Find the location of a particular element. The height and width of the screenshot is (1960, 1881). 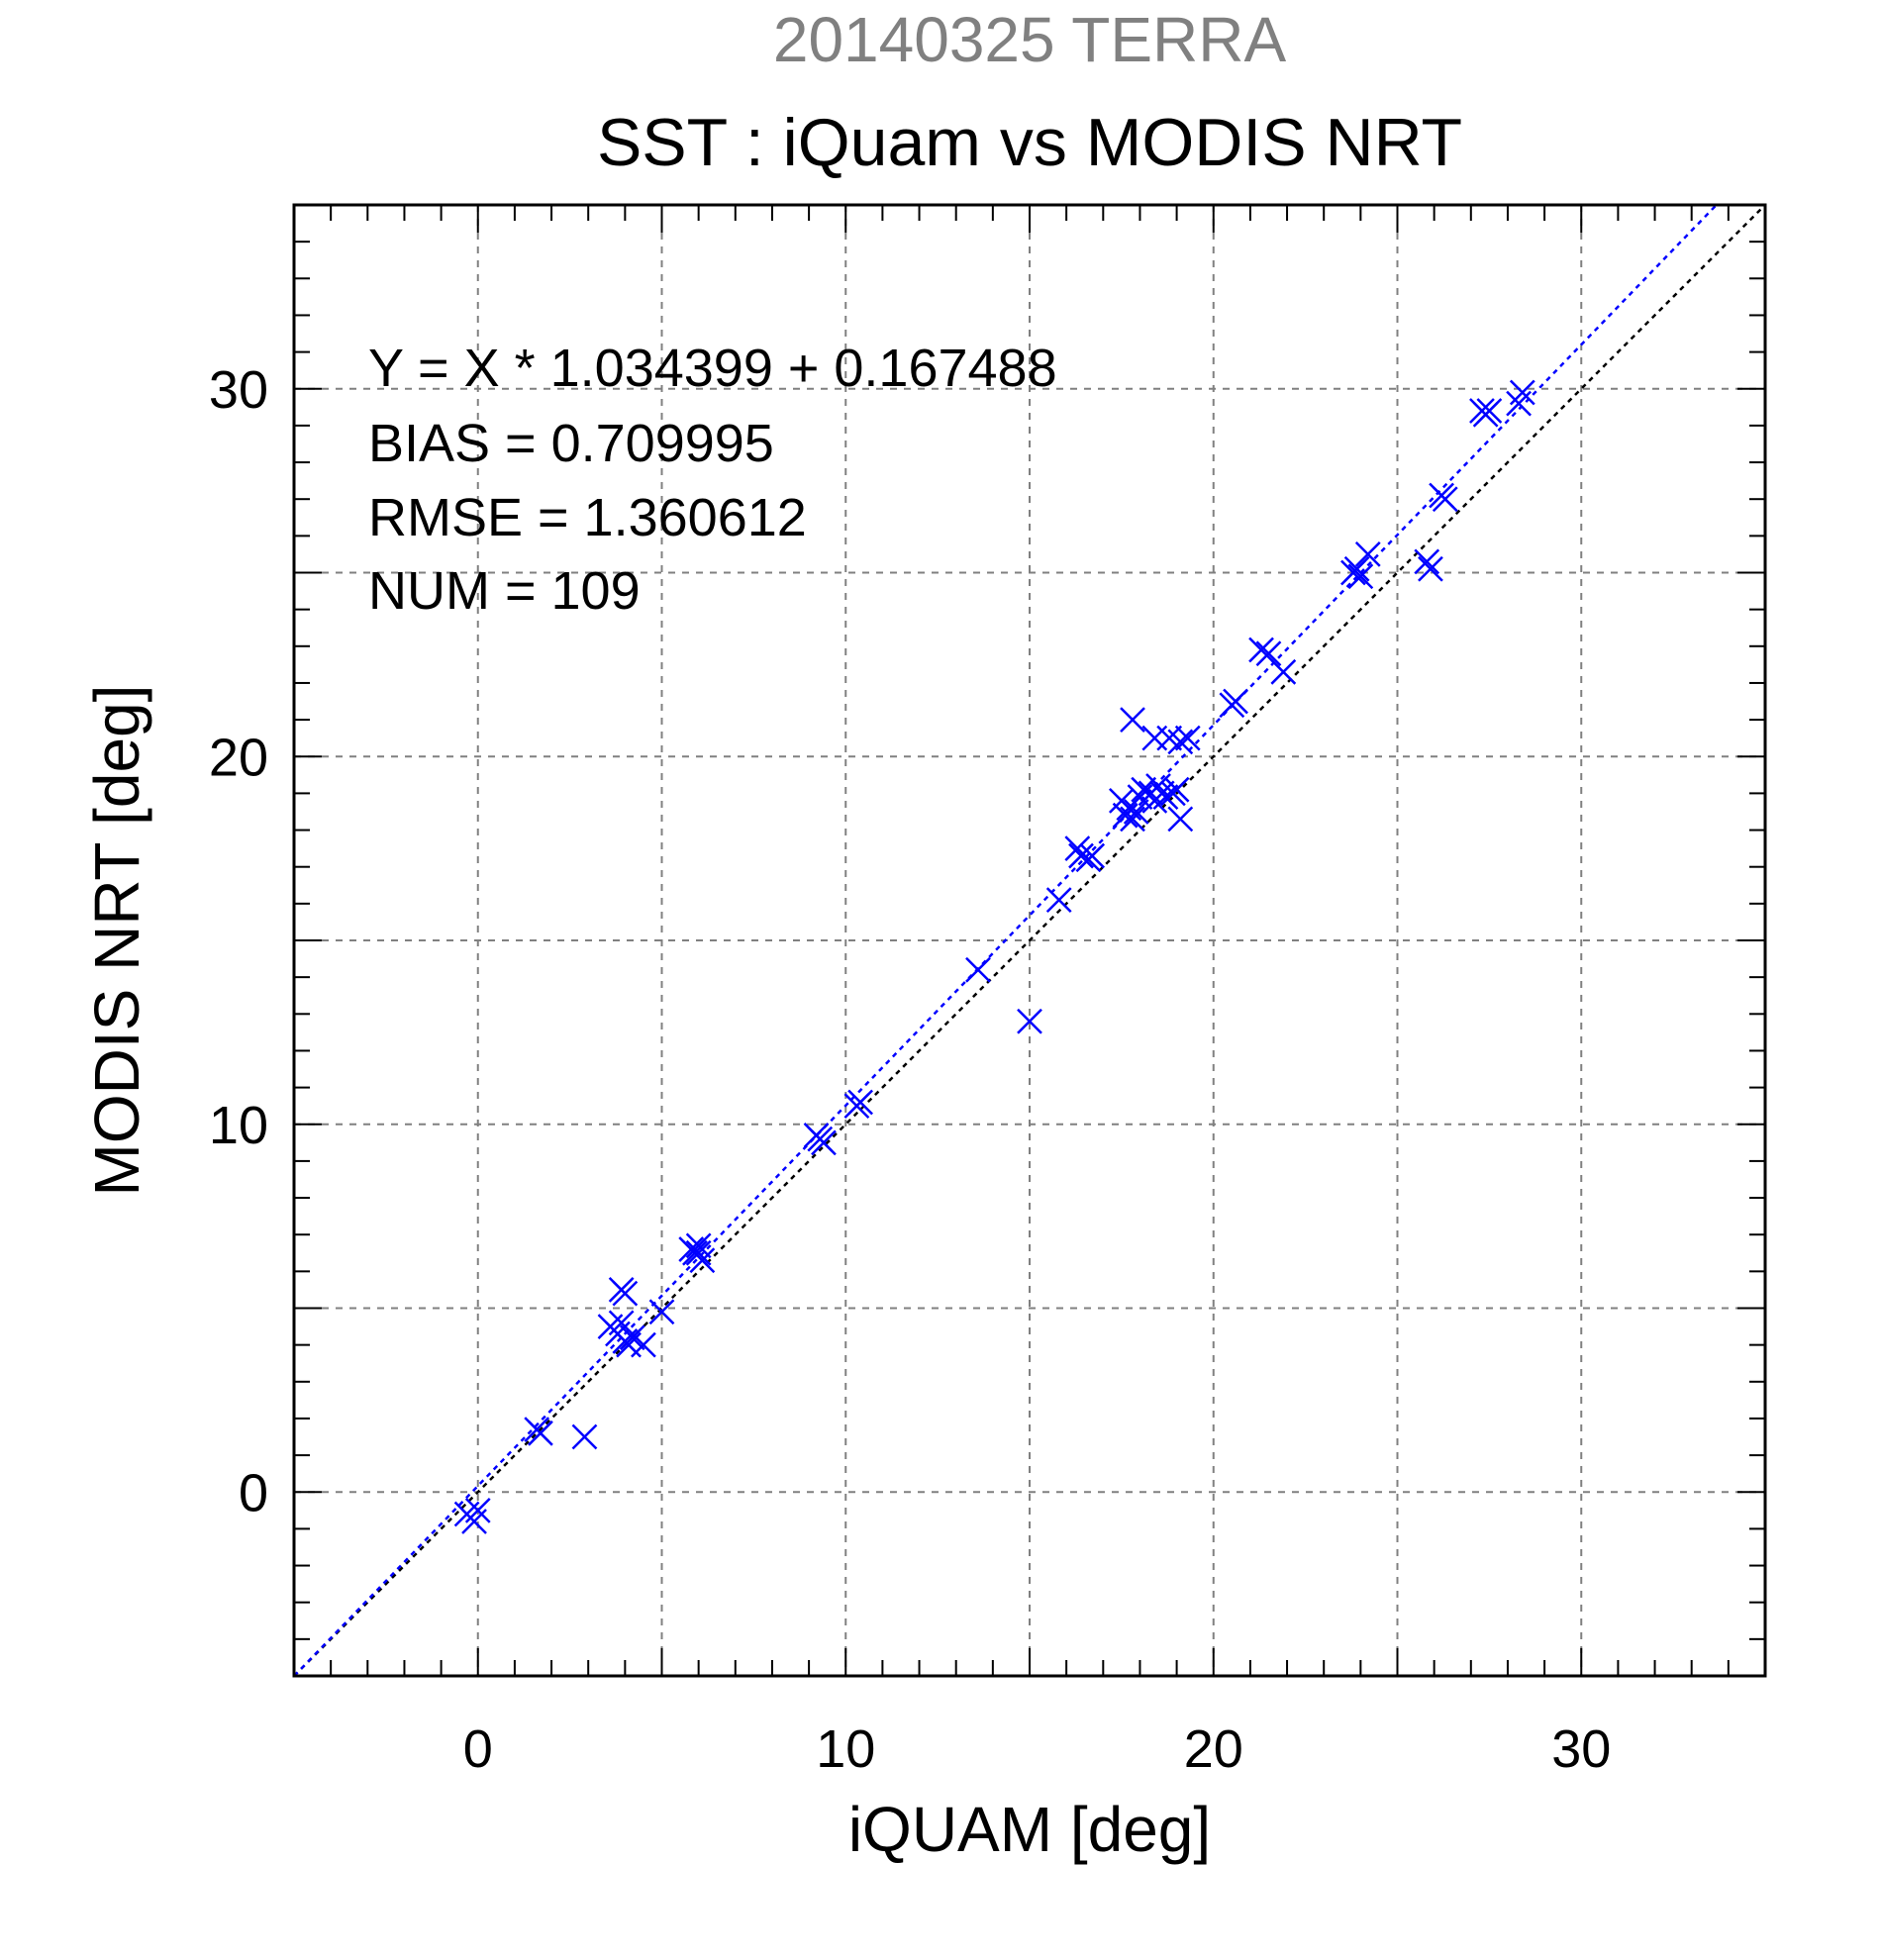

y-tick-label: 0 is located at coordinates (253, 1492).